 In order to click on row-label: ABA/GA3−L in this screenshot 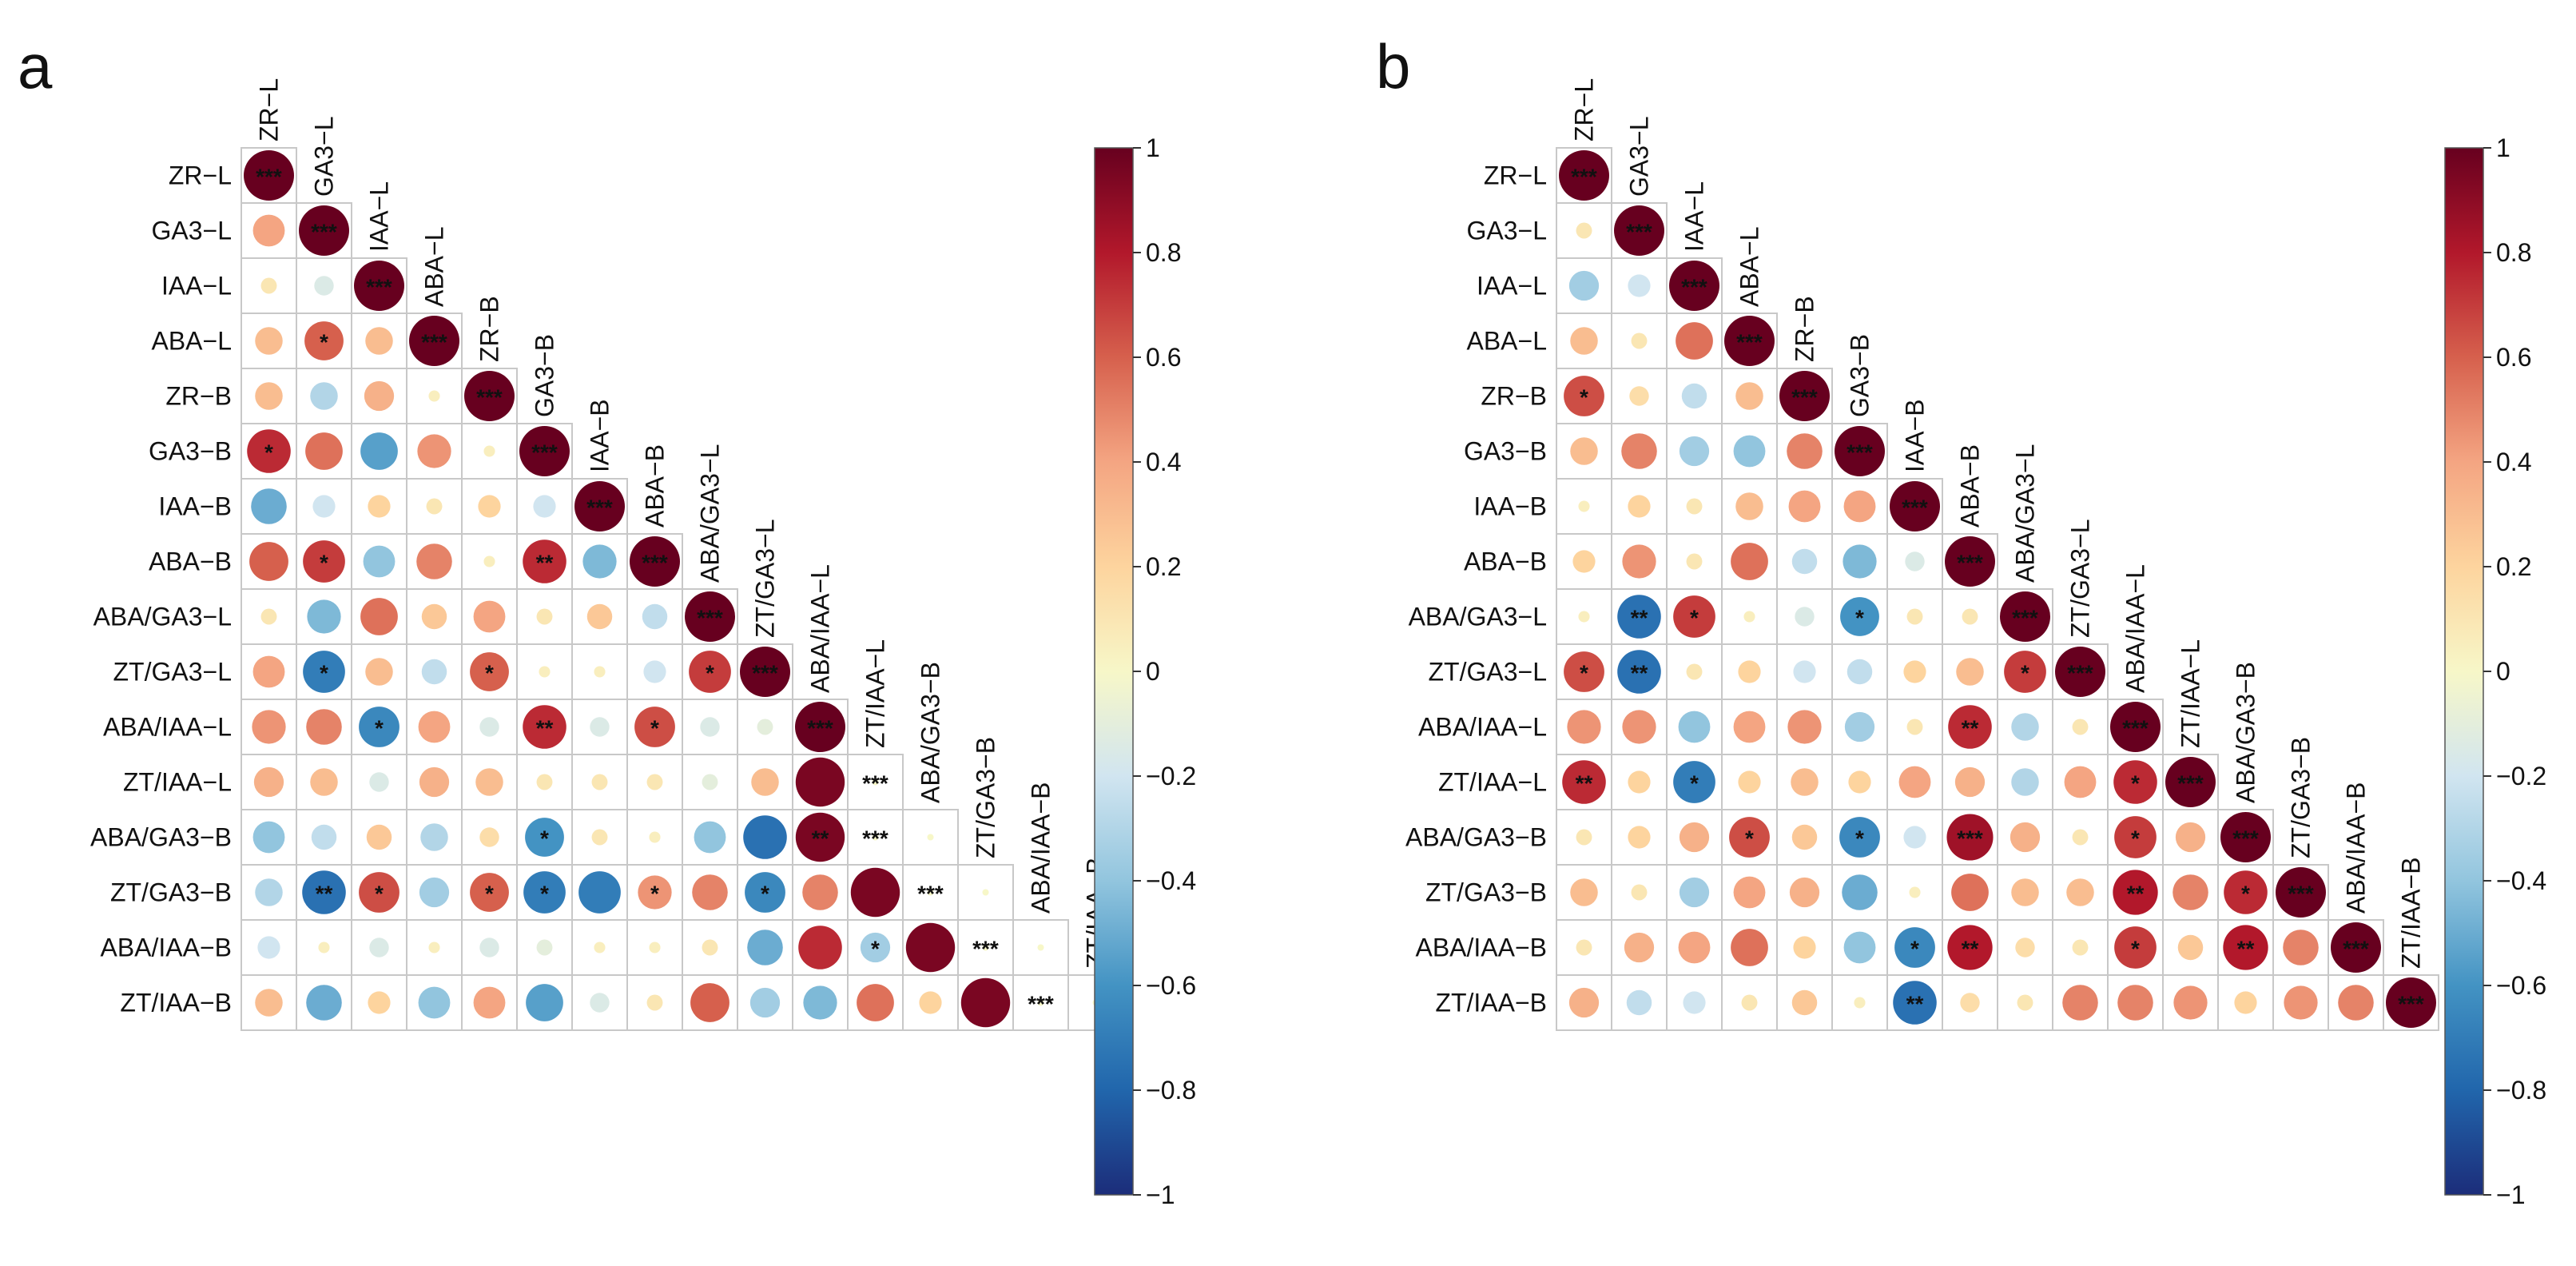, I will do `click(1478, 617)`.